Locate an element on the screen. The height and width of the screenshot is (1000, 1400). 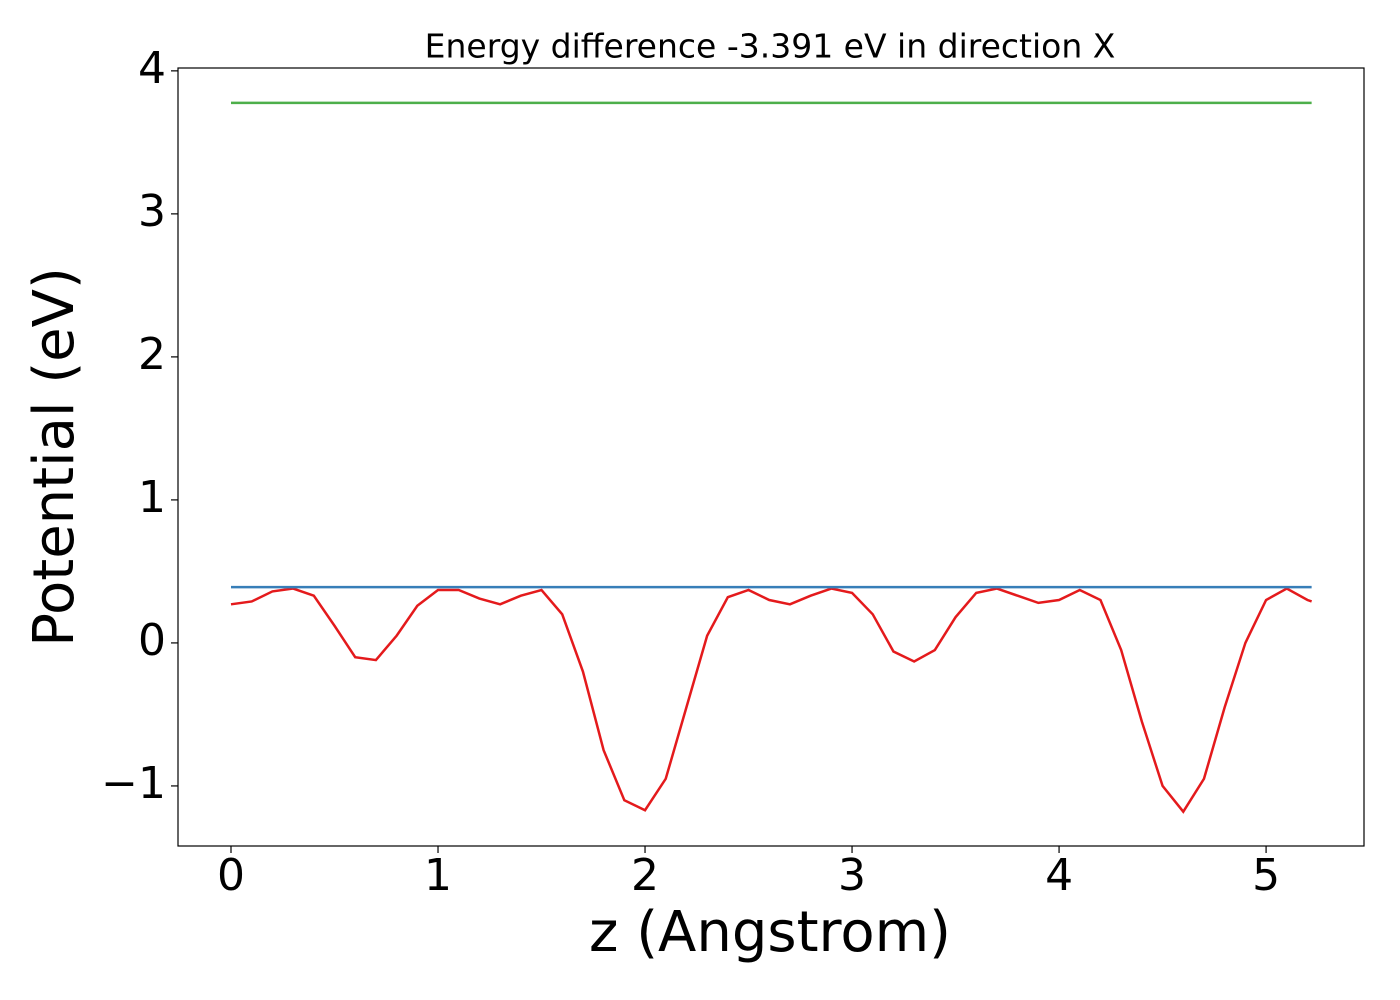
y-tick-label: −1 is located at coordinates (133, 783).